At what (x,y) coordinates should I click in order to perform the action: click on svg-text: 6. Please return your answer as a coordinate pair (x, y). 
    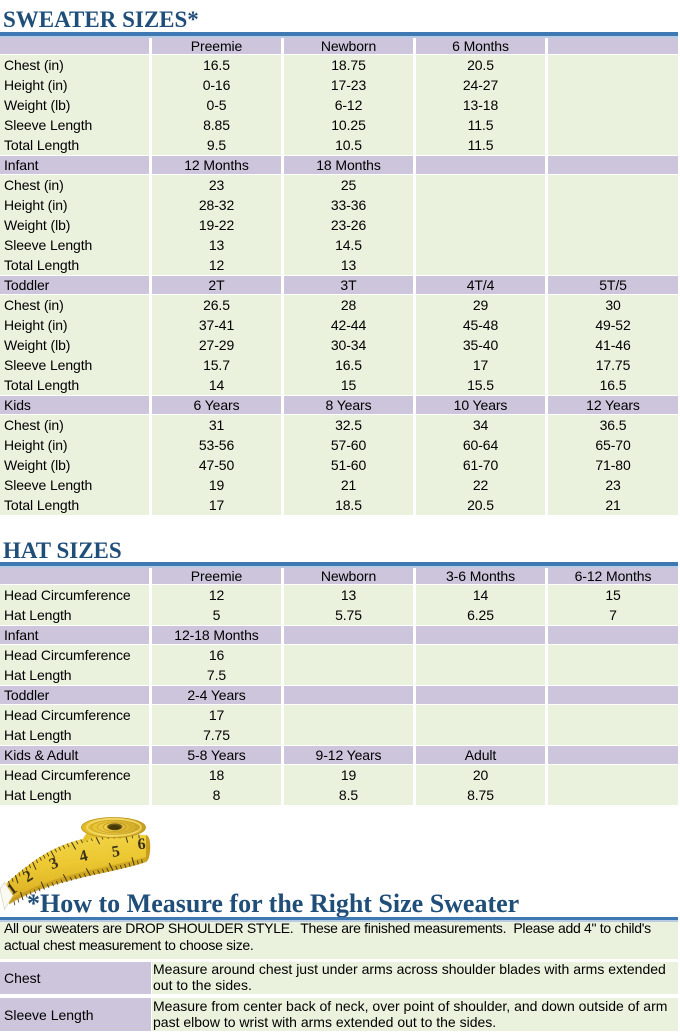
    Looking at the image, I should click on (141, 845).